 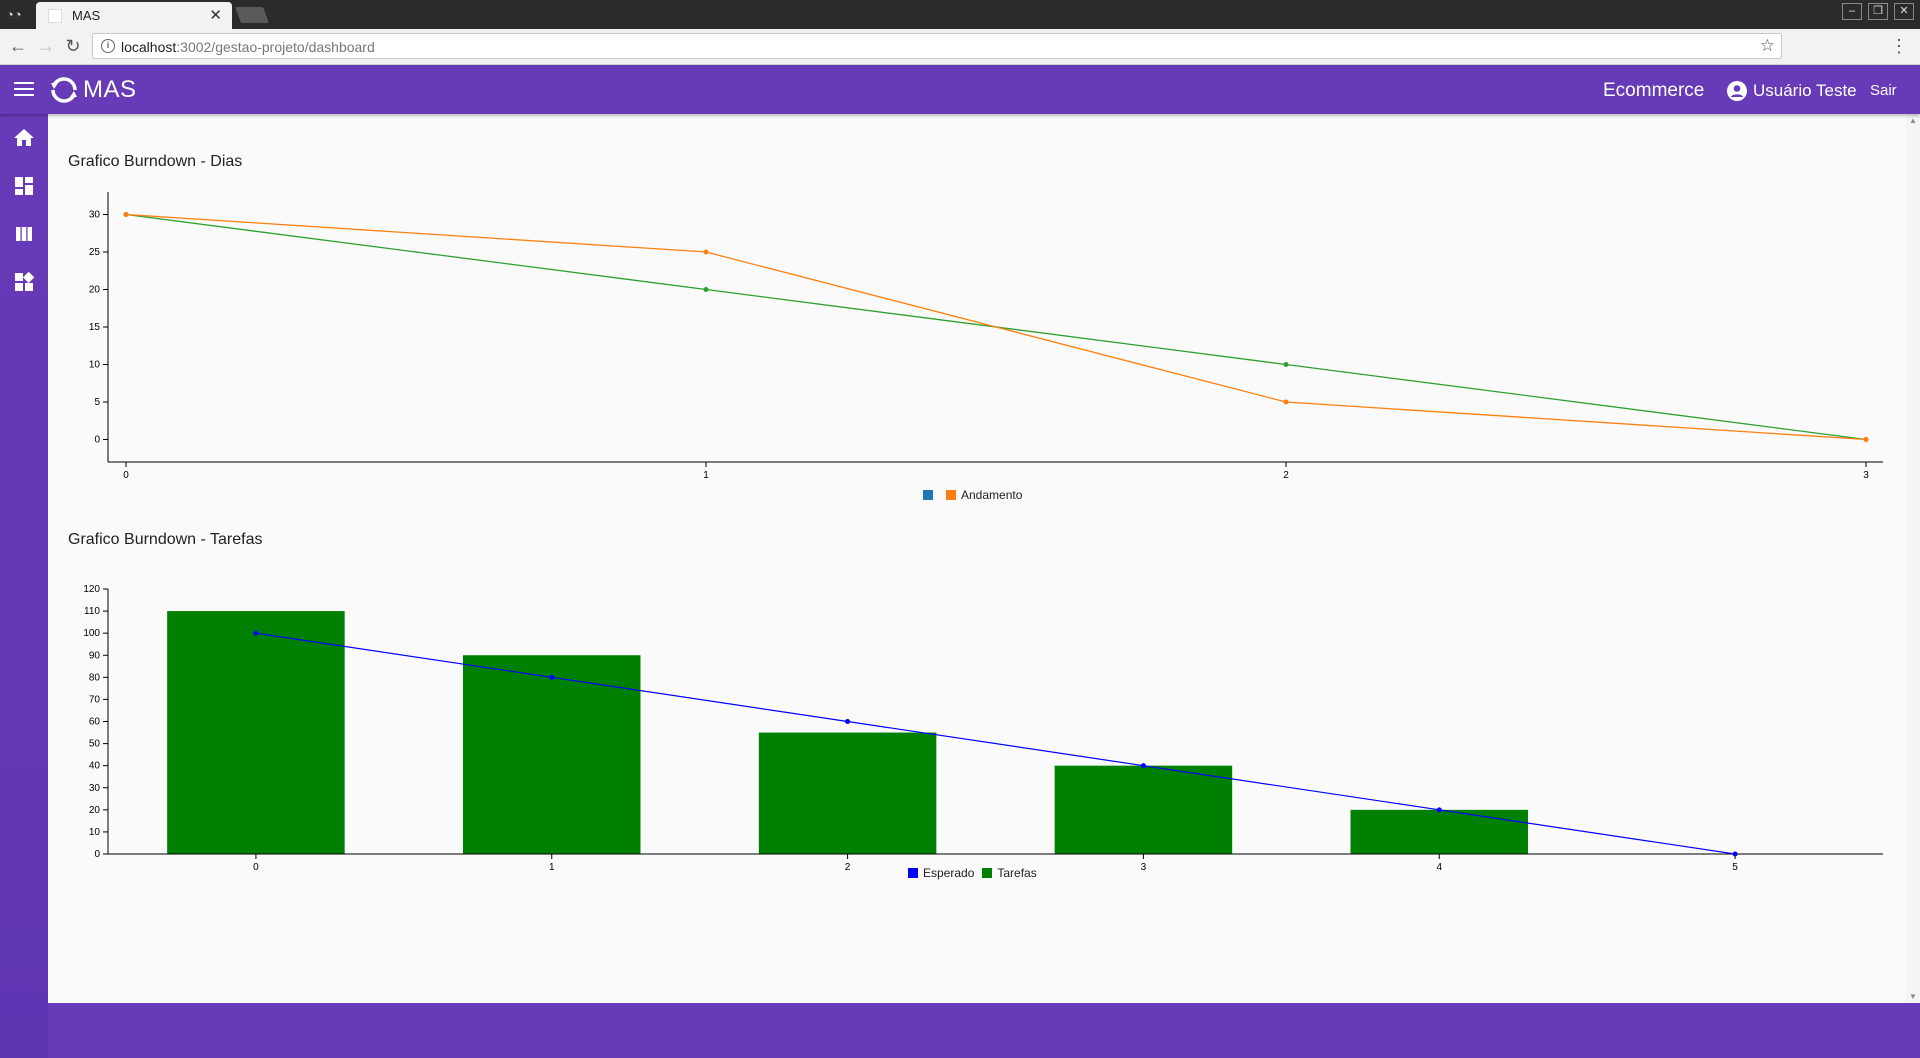 I want to click on y-tick-label: 60, so click(x=95, y=722).